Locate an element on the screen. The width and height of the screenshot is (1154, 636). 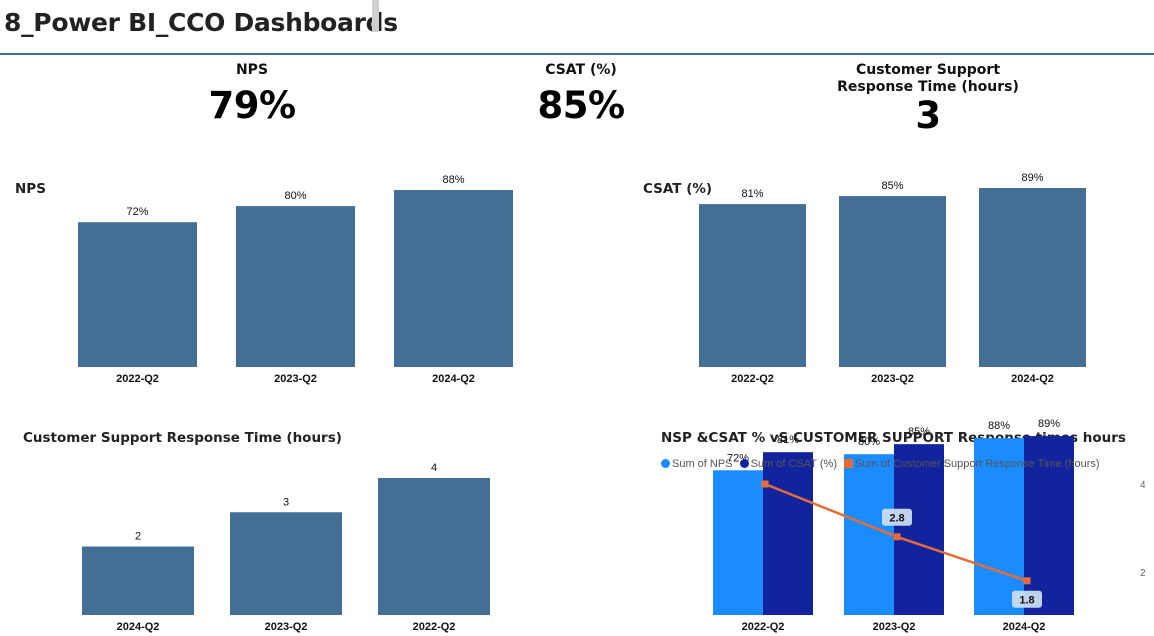
chart-title-response-time: Customer Support Response Time (hours) is located at coordinates (182, 438).